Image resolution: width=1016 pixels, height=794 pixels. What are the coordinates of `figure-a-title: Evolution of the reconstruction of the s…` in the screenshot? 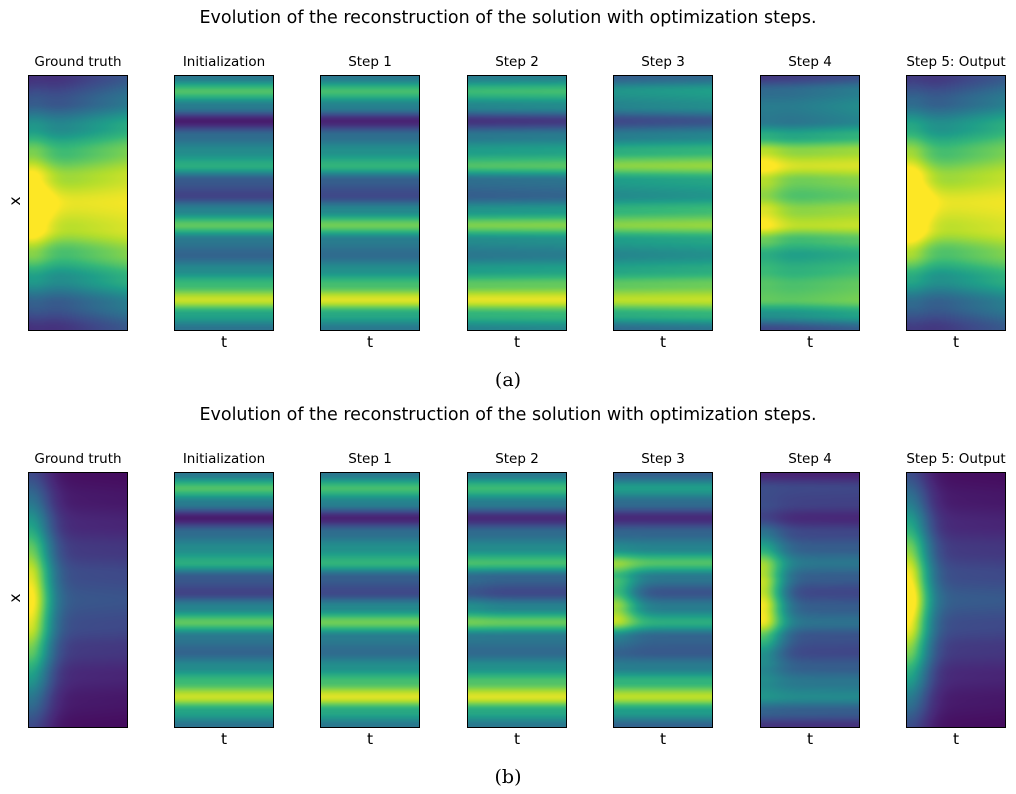 It's located at (508, 18).